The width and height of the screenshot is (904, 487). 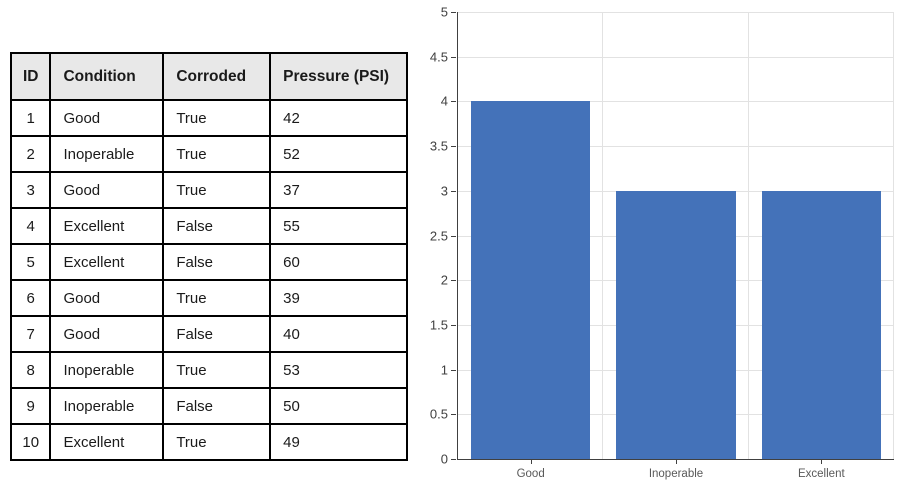 I want to click on table-cell: 37, so click(x=338, y=190).